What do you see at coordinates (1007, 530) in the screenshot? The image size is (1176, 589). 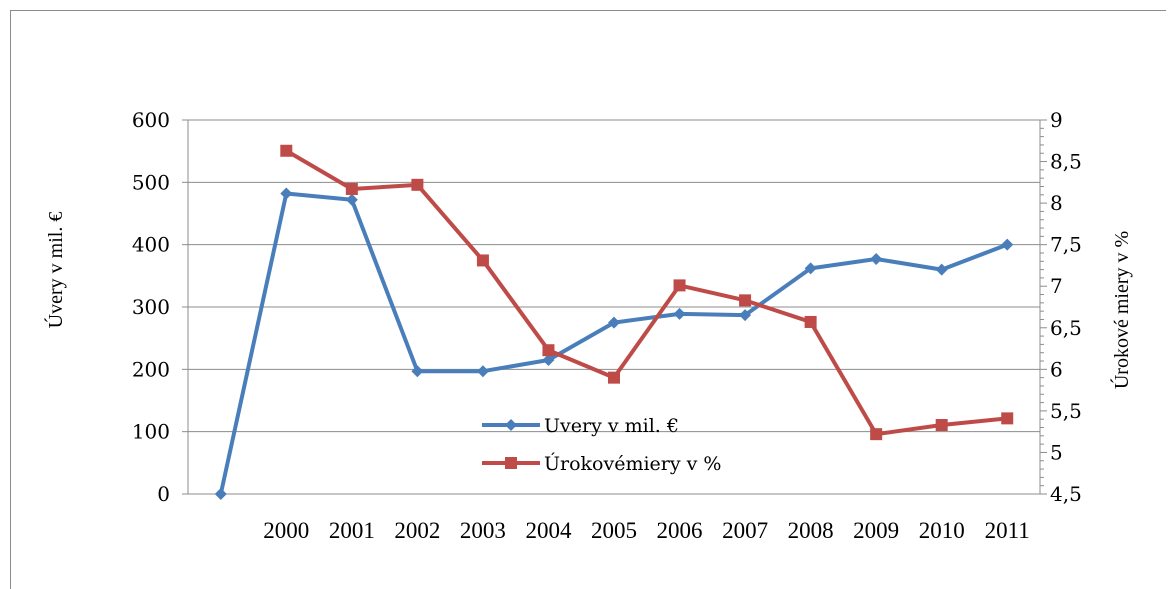 I see `x-tick-label: 2011` at bounding box center [1007, 530].